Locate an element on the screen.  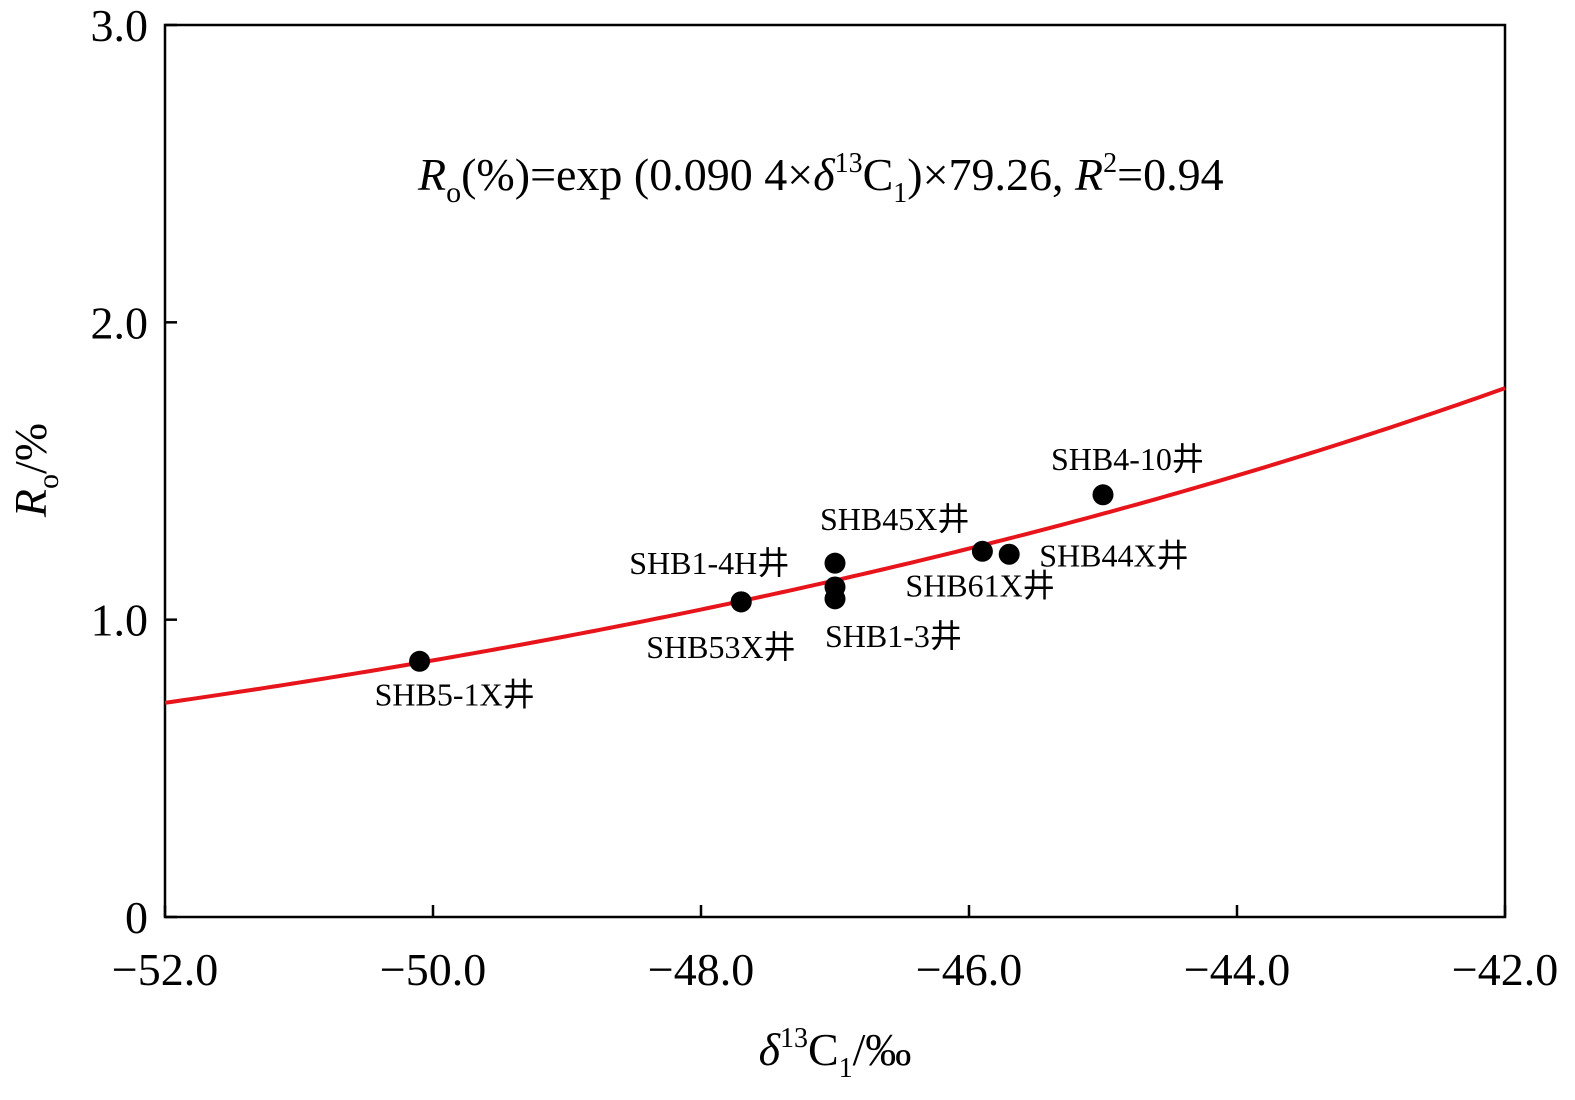
y-tick-label: 3.0 is located at coordinates (120, 25).